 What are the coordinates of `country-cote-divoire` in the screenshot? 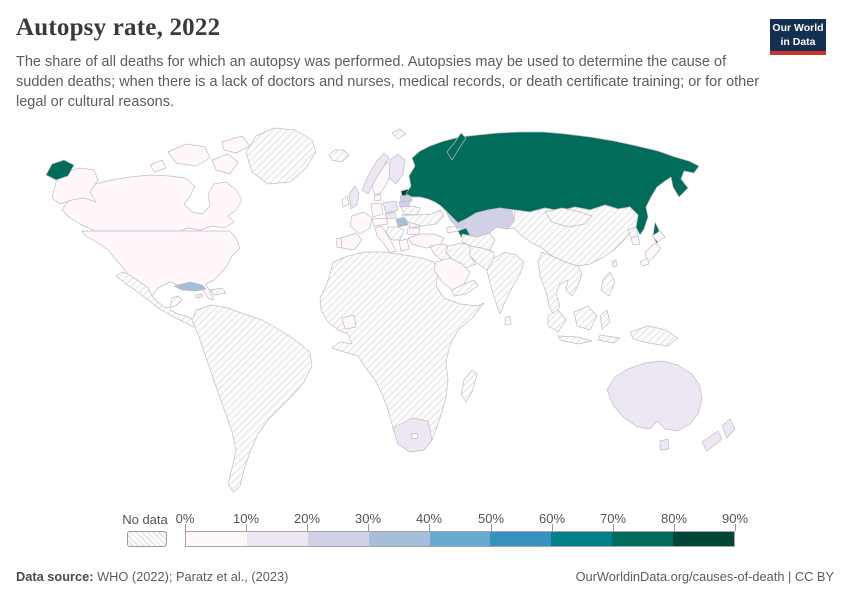 It's located at (349, 322).